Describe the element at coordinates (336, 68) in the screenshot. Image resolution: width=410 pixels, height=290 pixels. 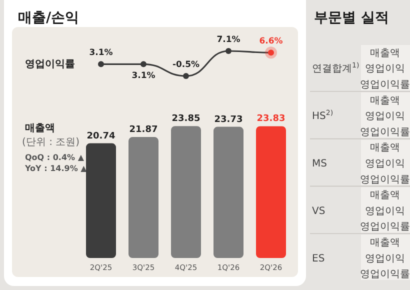
I see `text: 연결합계$^{1)}$` at that location.